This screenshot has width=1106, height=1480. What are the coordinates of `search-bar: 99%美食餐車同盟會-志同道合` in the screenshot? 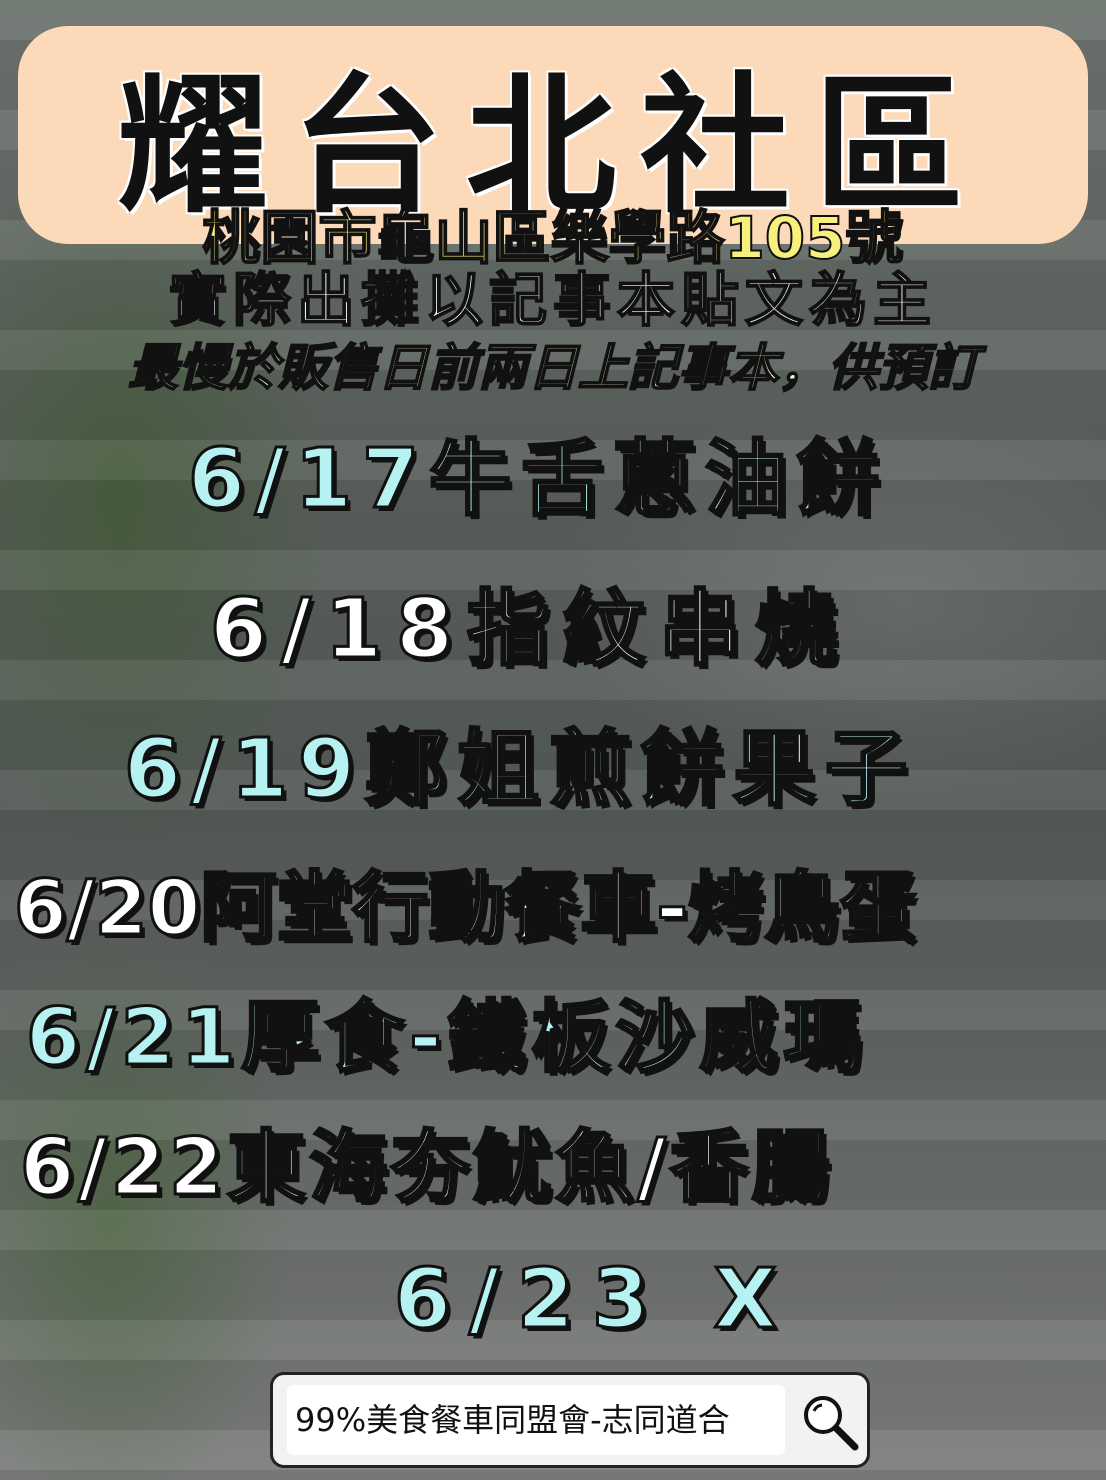 It's located at (570, 1420).